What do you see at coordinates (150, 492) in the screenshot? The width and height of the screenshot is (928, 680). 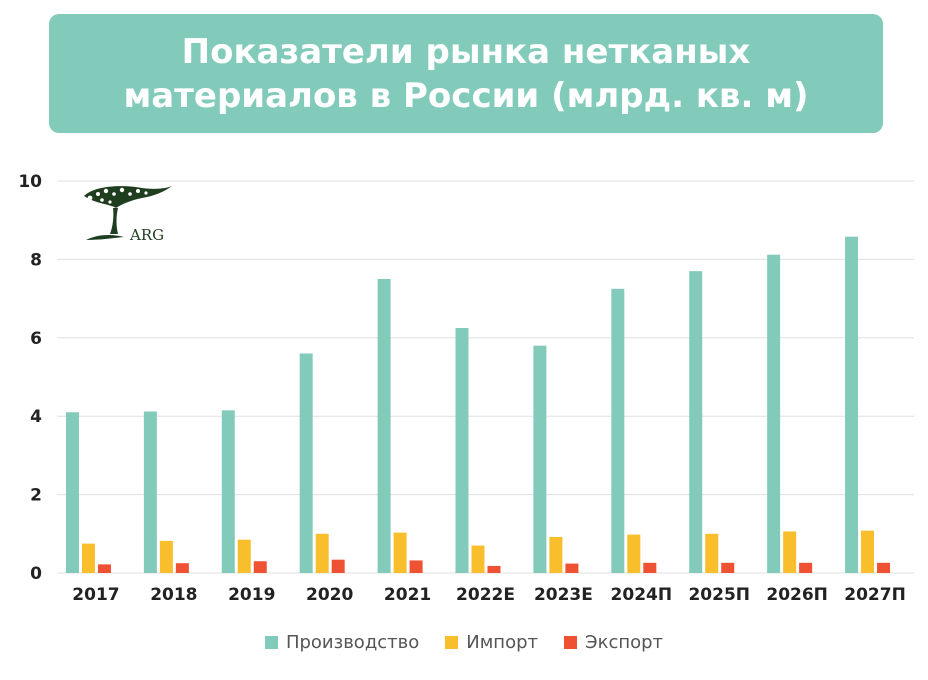 I see `bar-production-2018` at bounding box center [150, 492].